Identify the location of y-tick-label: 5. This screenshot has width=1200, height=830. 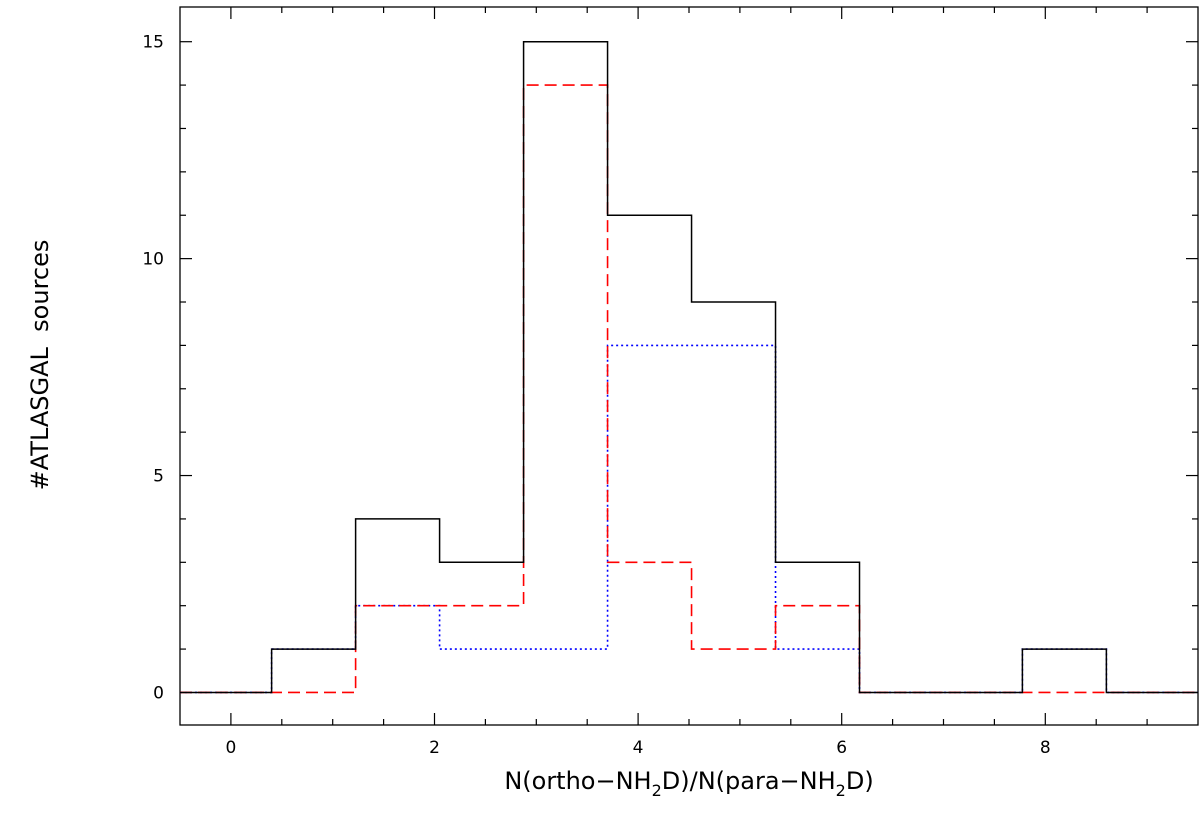
(158, 477).